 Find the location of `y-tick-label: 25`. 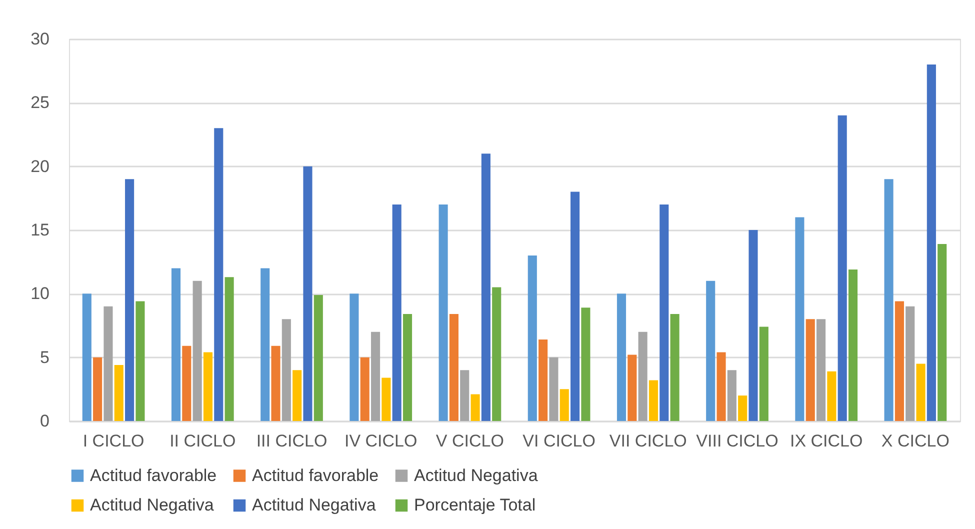

y-tick-label: 25 is located at coordinates (40, 102).